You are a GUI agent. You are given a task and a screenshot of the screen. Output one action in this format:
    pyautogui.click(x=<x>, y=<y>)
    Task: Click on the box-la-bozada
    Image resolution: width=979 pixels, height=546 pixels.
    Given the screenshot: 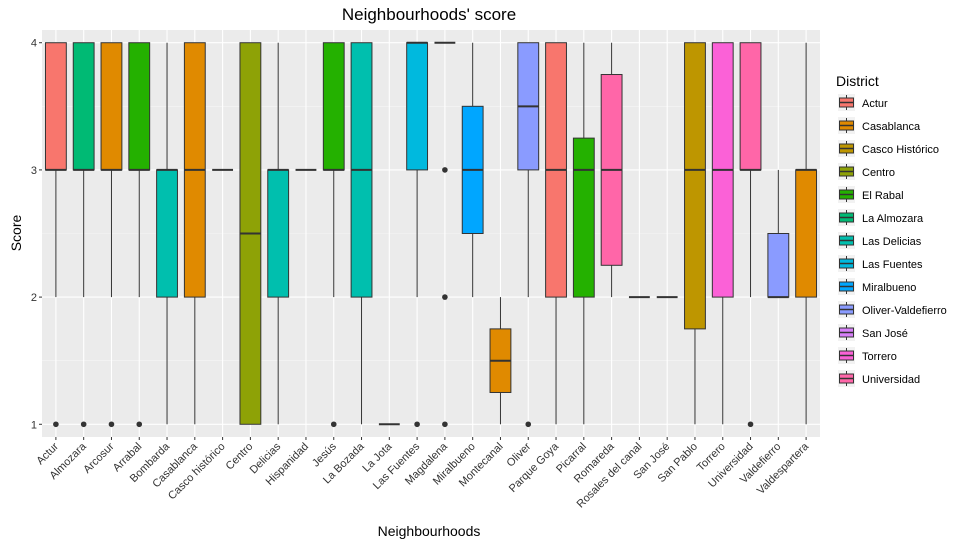 What is the action you would take?
    pyautogui.click(x=361, y=233)
    